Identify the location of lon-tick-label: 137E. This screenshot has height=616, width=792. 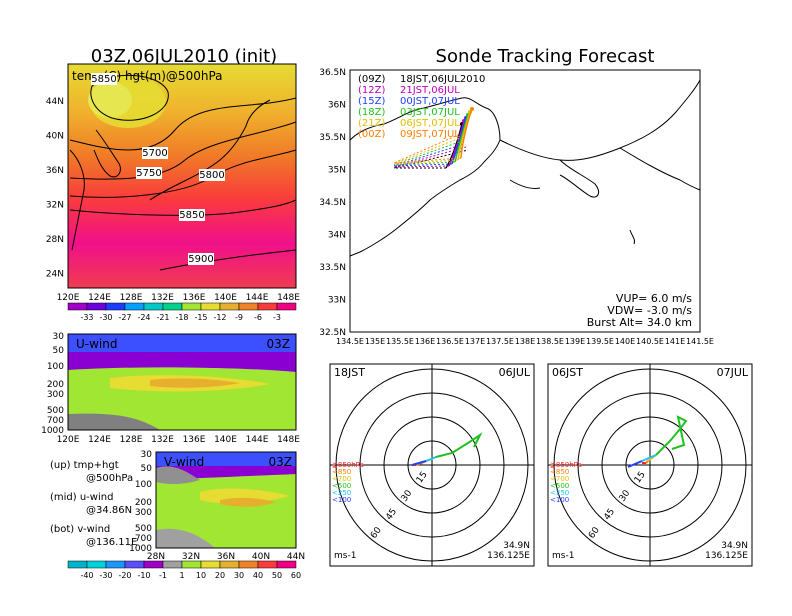
(475, 341).